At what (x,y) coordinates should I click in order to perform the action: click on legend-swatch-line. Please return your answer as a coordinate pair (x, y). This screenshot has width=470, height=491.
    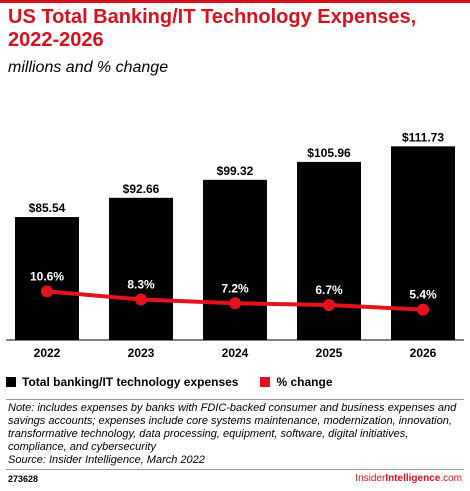
    Looking at the image, I should click on (265, 382).